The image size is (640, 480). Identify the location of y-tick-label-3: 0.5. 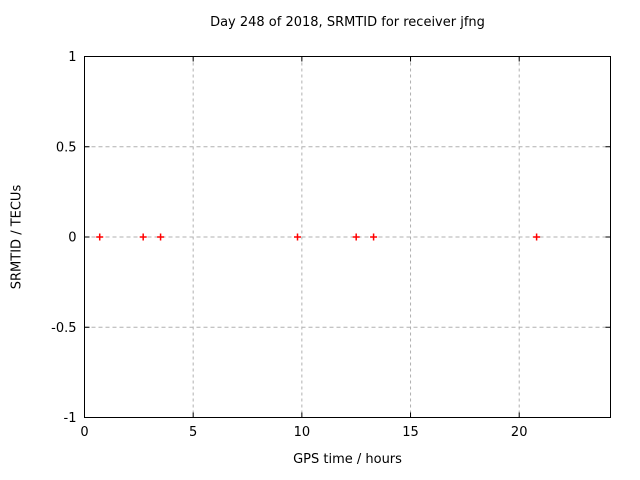
(66, 147).